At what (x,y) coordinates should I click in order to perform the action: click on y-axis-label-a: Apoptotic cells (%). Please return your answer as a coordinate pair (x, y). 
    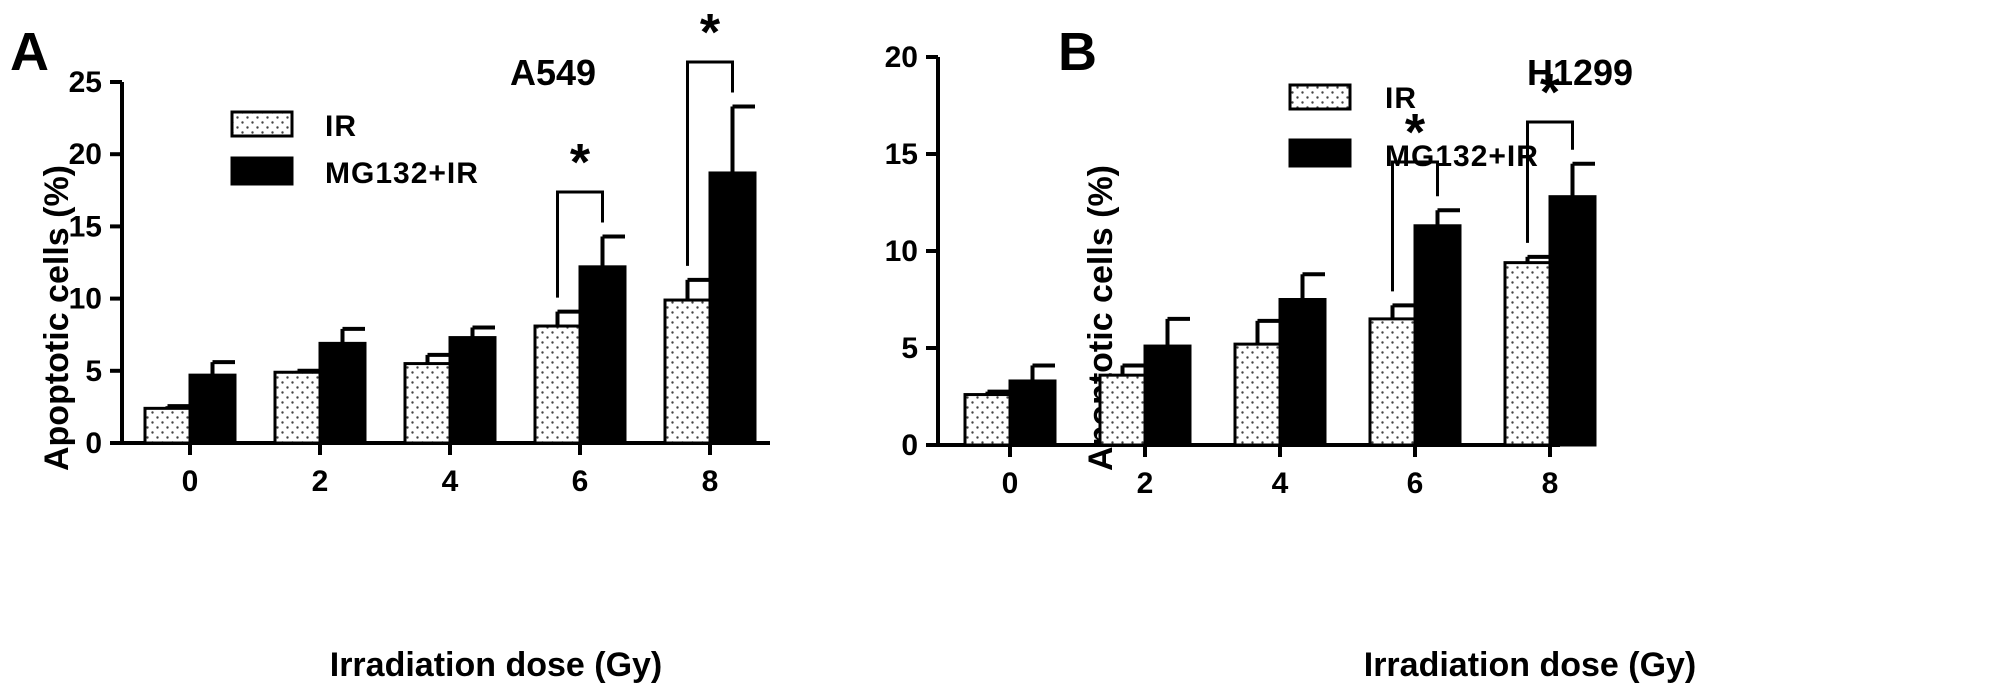
    Looking at the image, I should click on (57, 318).